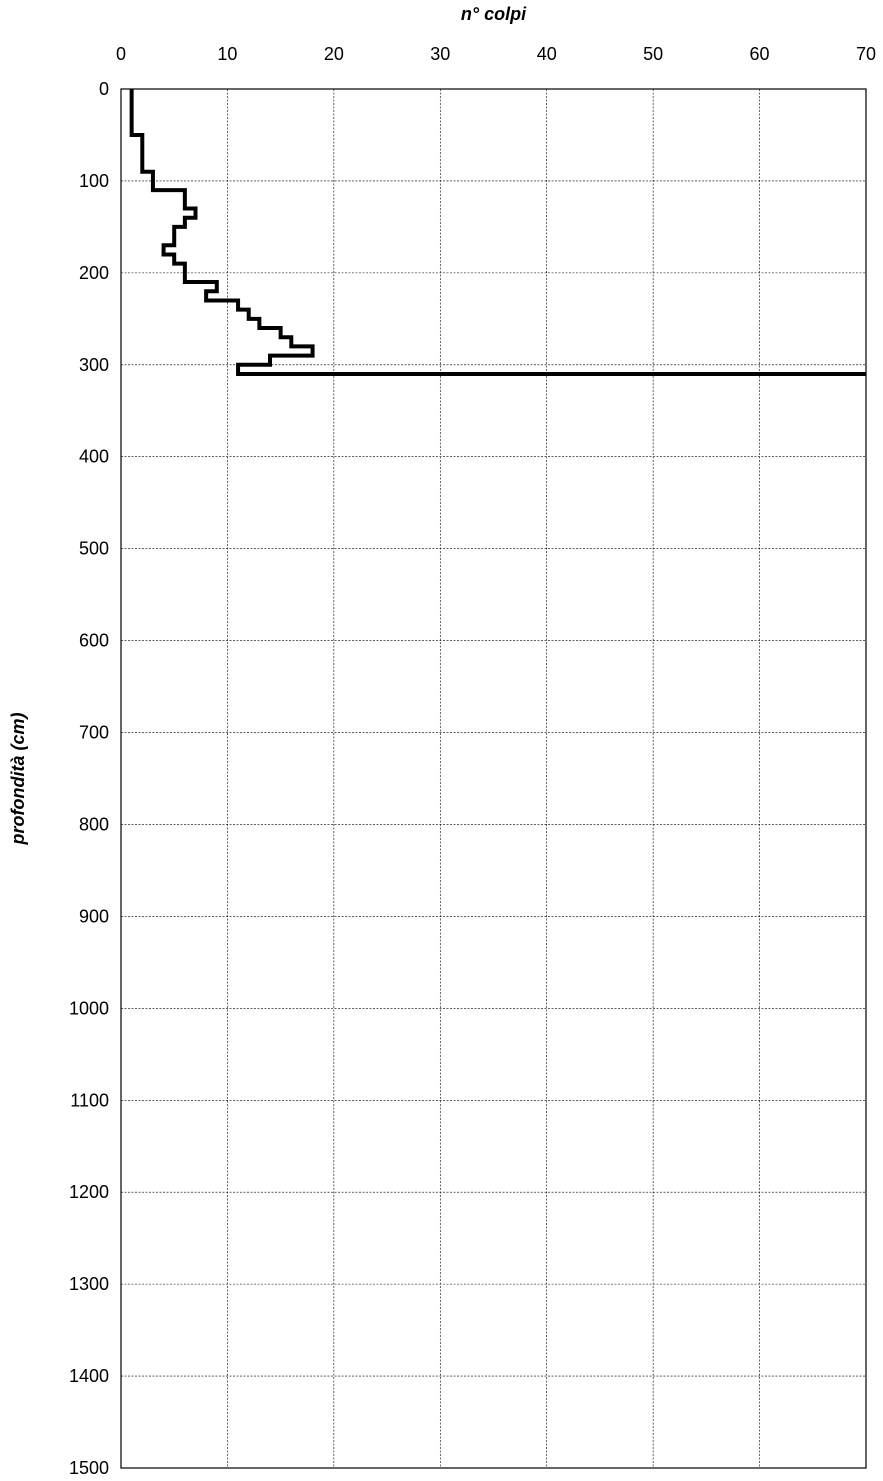 This screenshot has height=1481, width=883. What do you see at coordinates (94, 916) in the screenshot?
I see `y-tick-label: 900` at bounding box center [94, 916].